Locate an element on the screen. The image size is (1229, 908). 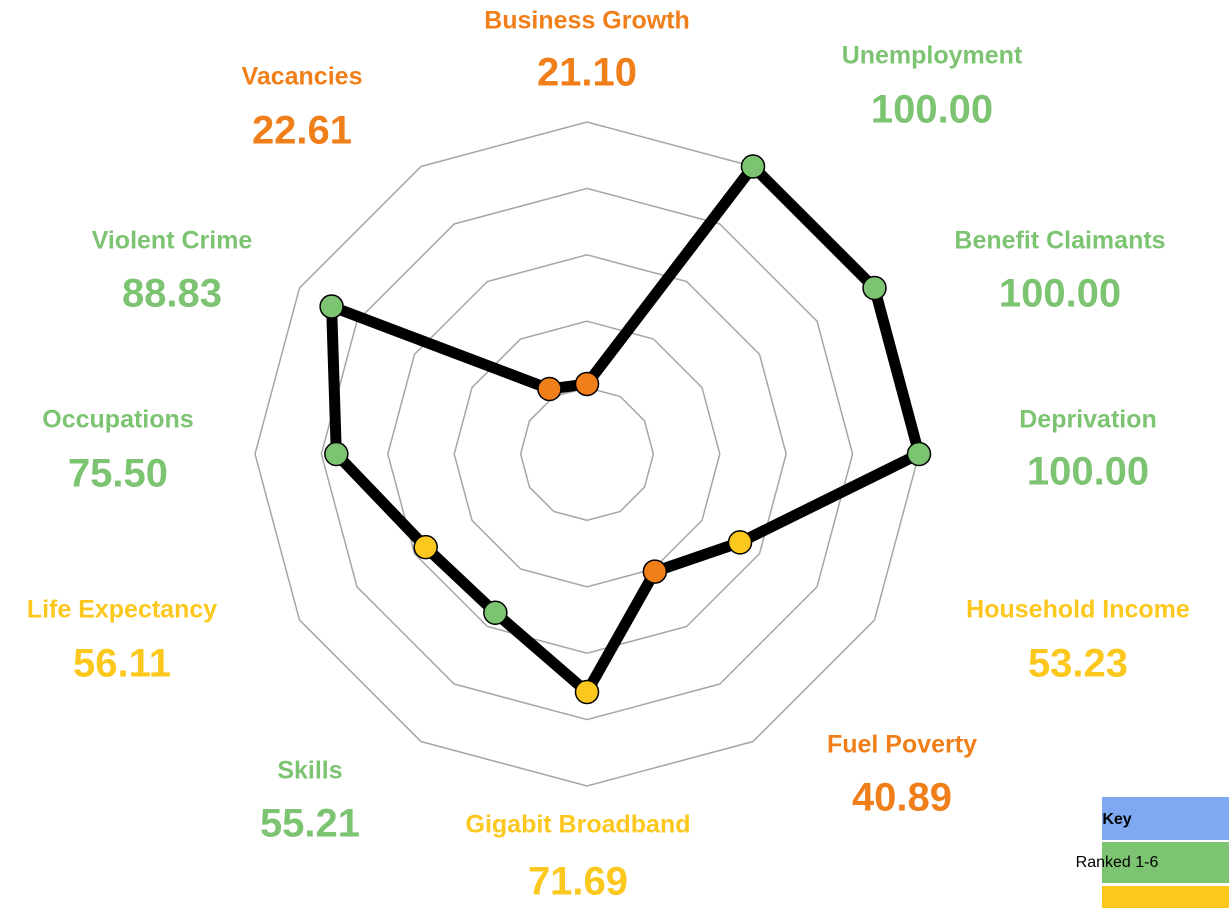
value-label: 22.61 is located at coordinates (302, 131).